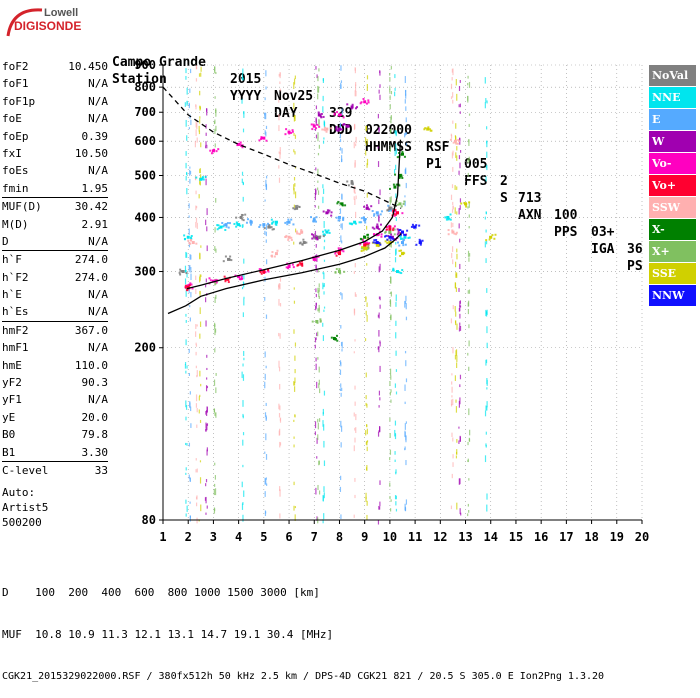 The height and width of the screenshot is (698, 700). I want to click on param-row: h`Es N/A, so click(55, 311).